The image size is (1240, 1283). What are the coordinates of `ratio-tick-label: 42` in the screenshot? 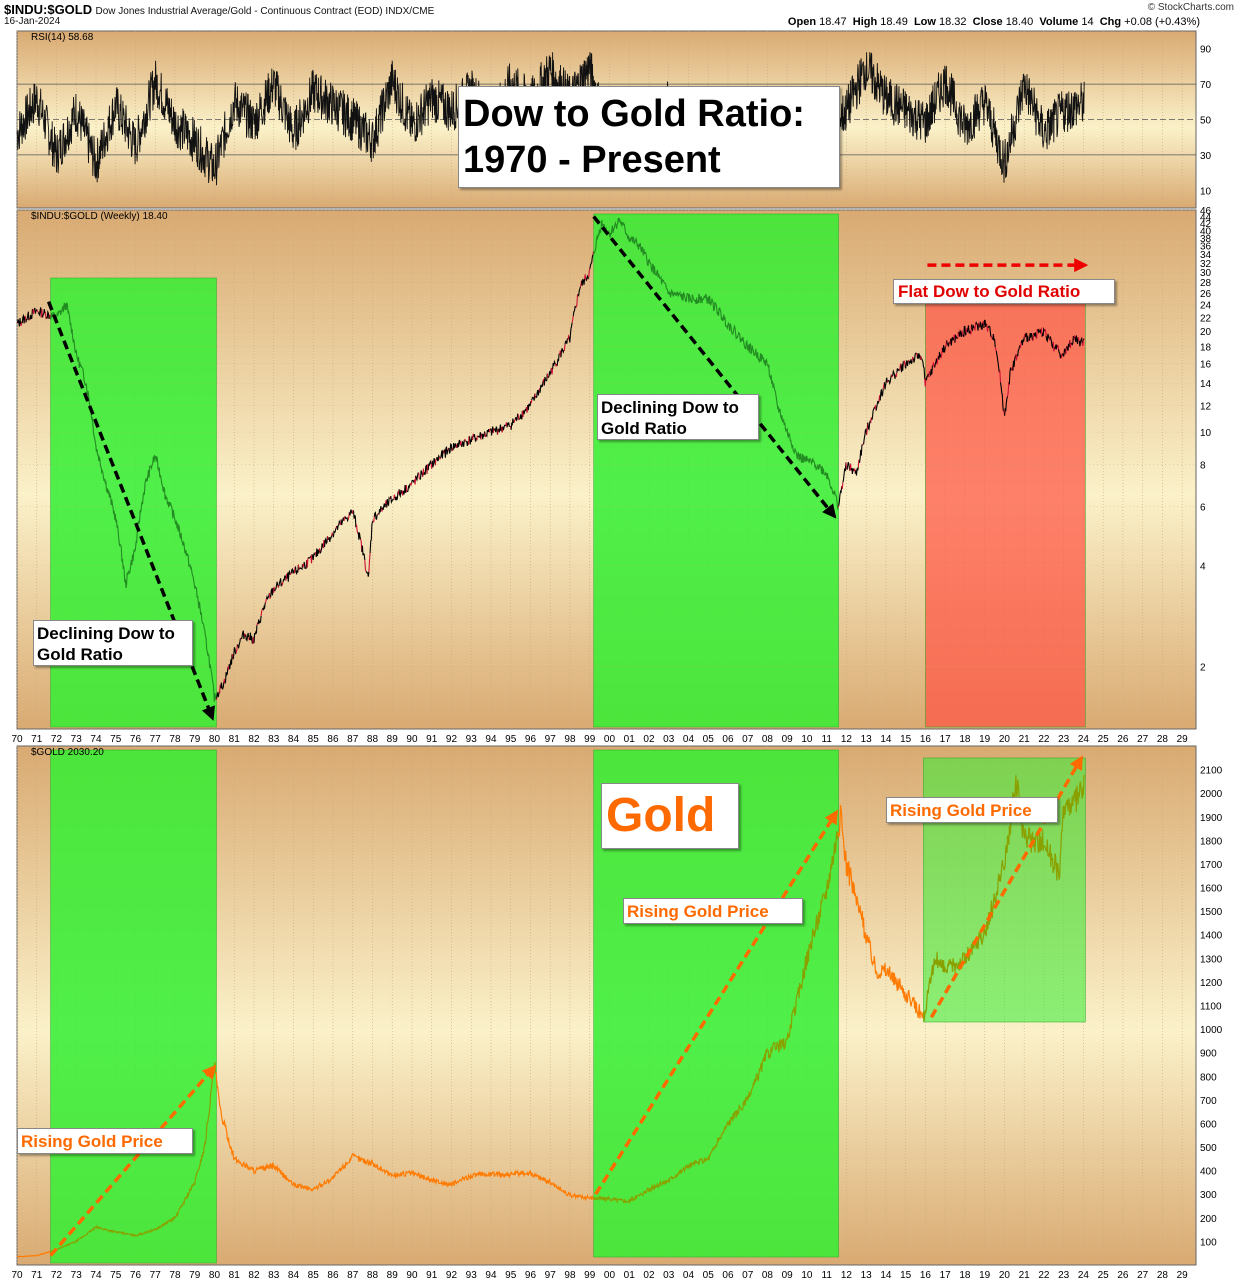 It's located at (1206, 224).